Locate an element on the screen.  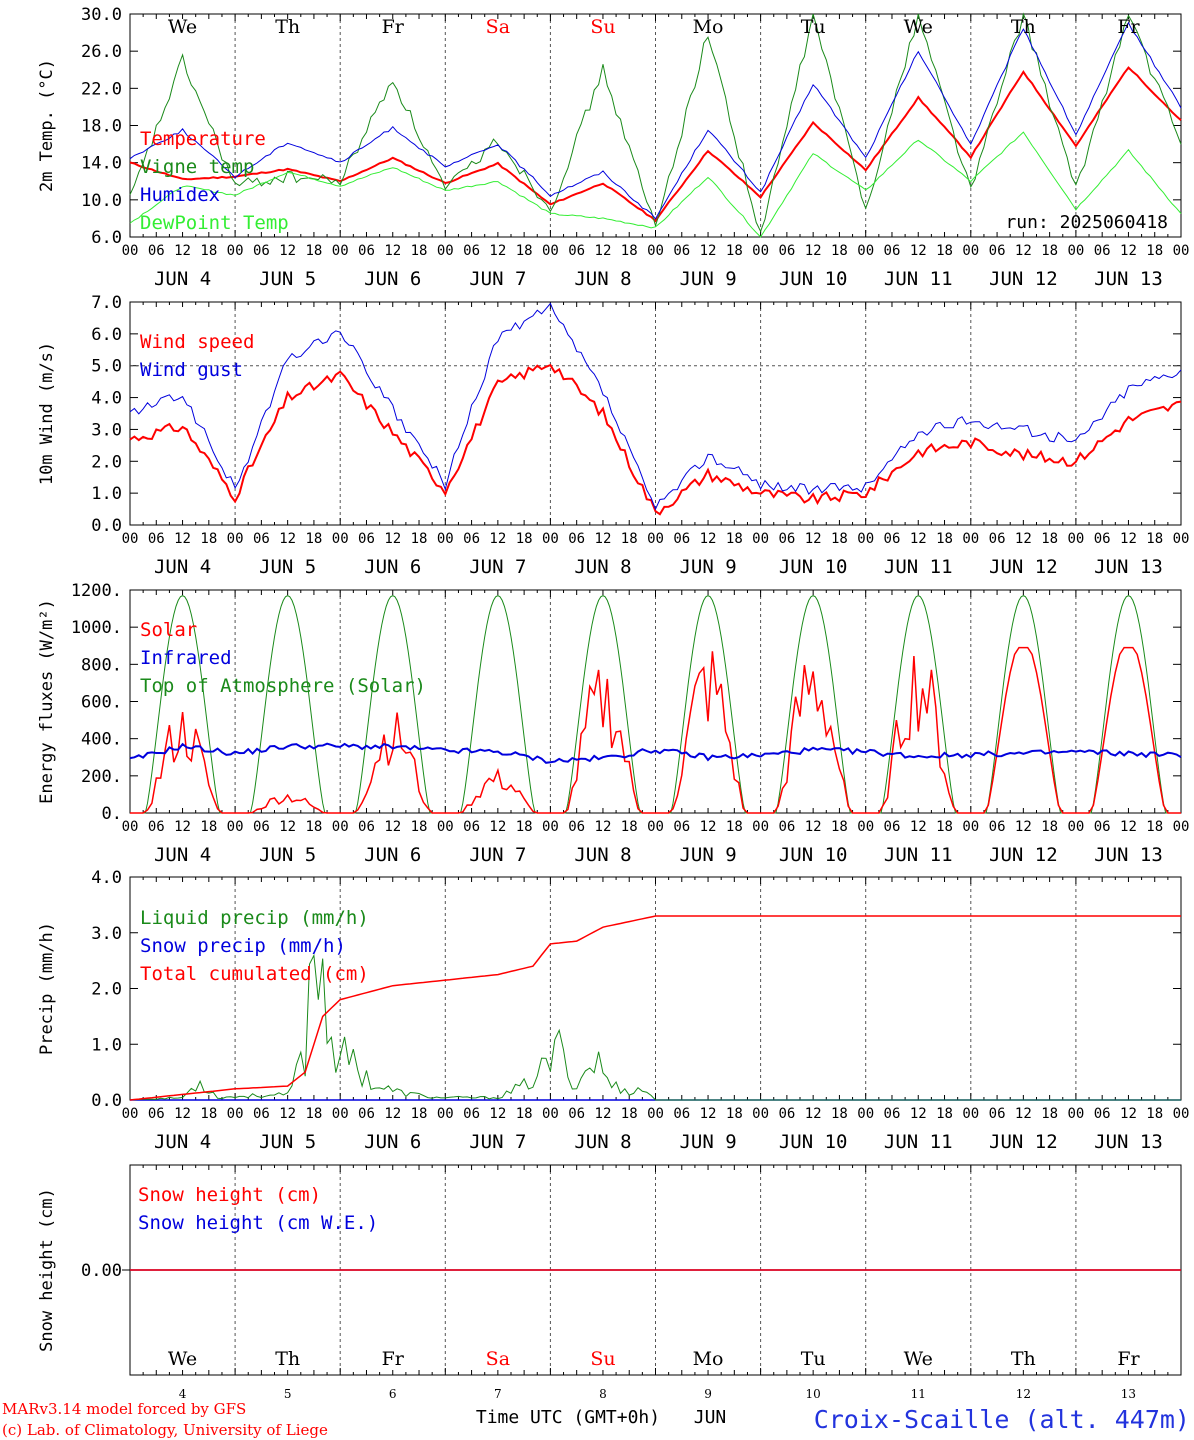
ylabel-panel-4: Precip (mm/h) is located at coordinates (47, 988).